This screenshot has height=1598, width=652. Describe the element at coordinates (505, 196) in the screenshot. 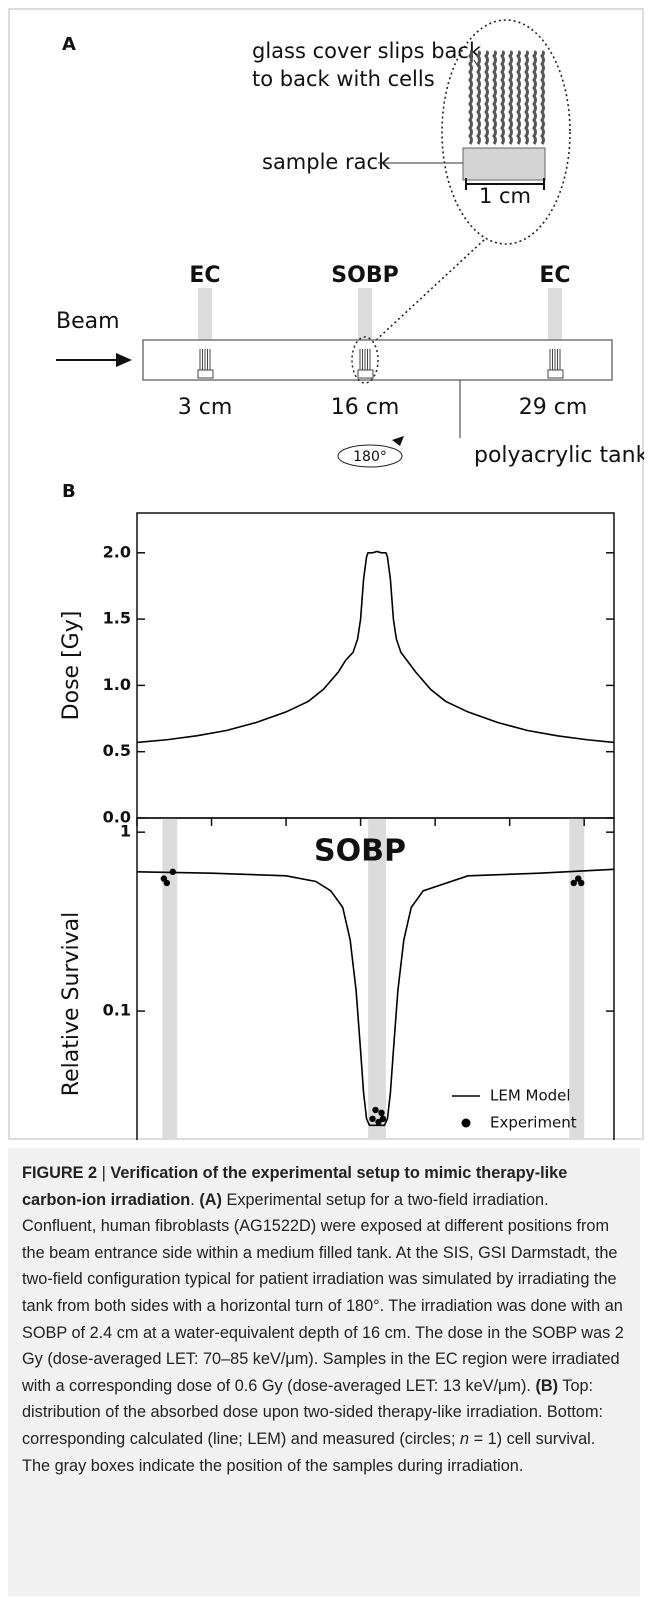

I see `scale-label: 1 cm` at that location.